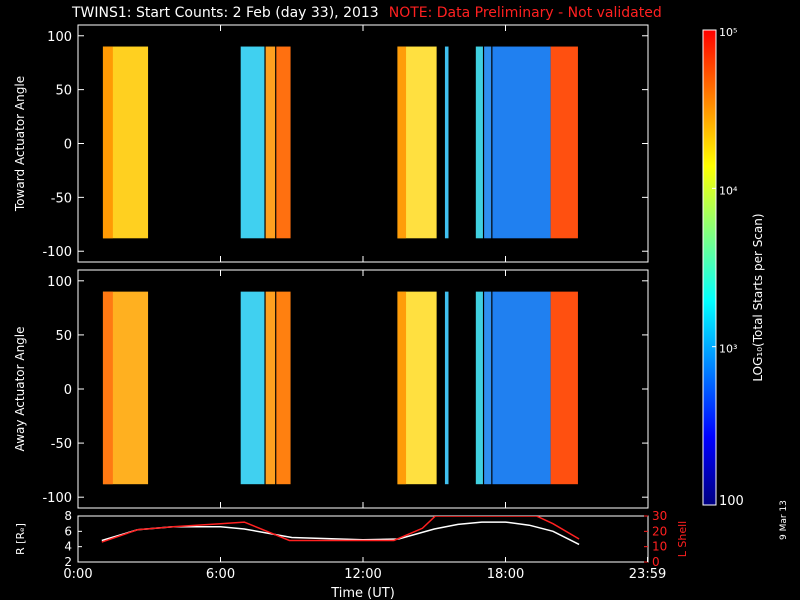 The height and width of the screenshot is (600, 800). What do you see at coordinates (525, 13) in the screenshot?
I see `title-note: NOTE: Data Preliminary - Not validated` at bounding box center [525, 13].